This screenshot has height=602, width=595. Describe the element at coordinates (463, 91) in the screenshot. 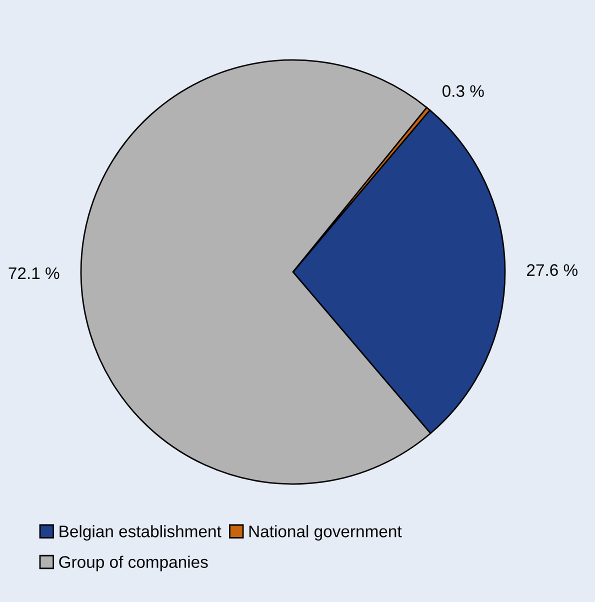

I see `data-label: 0.3 %` at that location.